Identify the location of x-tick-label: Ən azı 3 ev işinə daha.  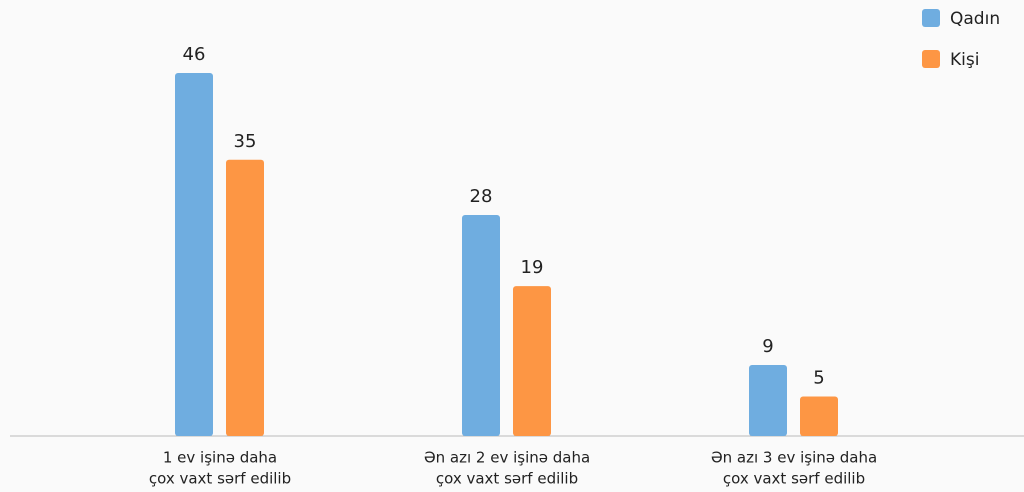
(794, 458).